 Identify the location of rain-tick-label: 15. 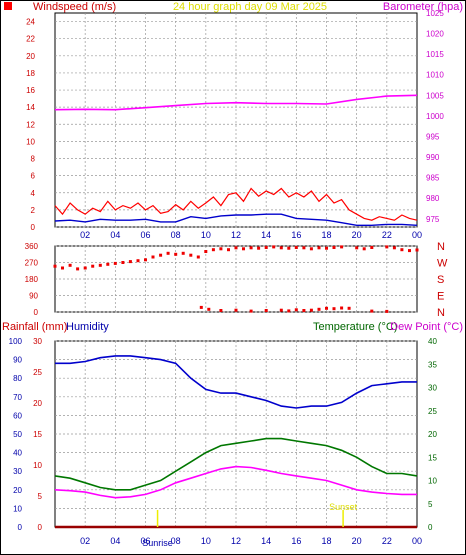
(37, 434).